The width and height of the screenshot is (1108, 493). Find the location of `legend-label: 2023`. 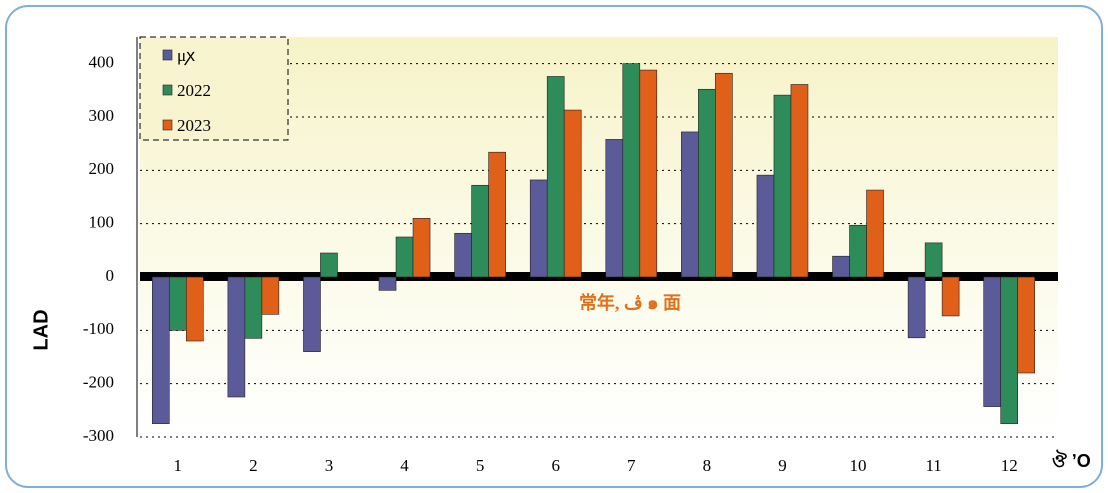

legend-label: 2023 is located at coordinates (194, 125).